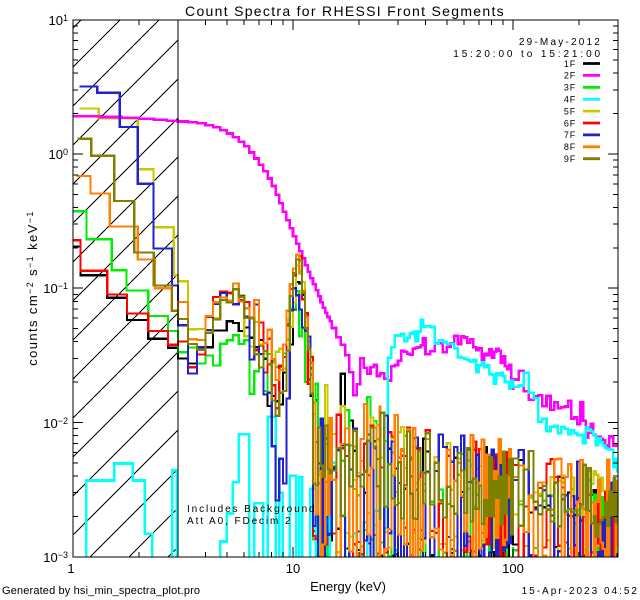 Image resolution: width=640 pixels, height=600 pixels. What do you see at coordinates (560, 42) in the screenshot?
I see `svg-text: 29-May-2012` at bounding box center [560, 42].